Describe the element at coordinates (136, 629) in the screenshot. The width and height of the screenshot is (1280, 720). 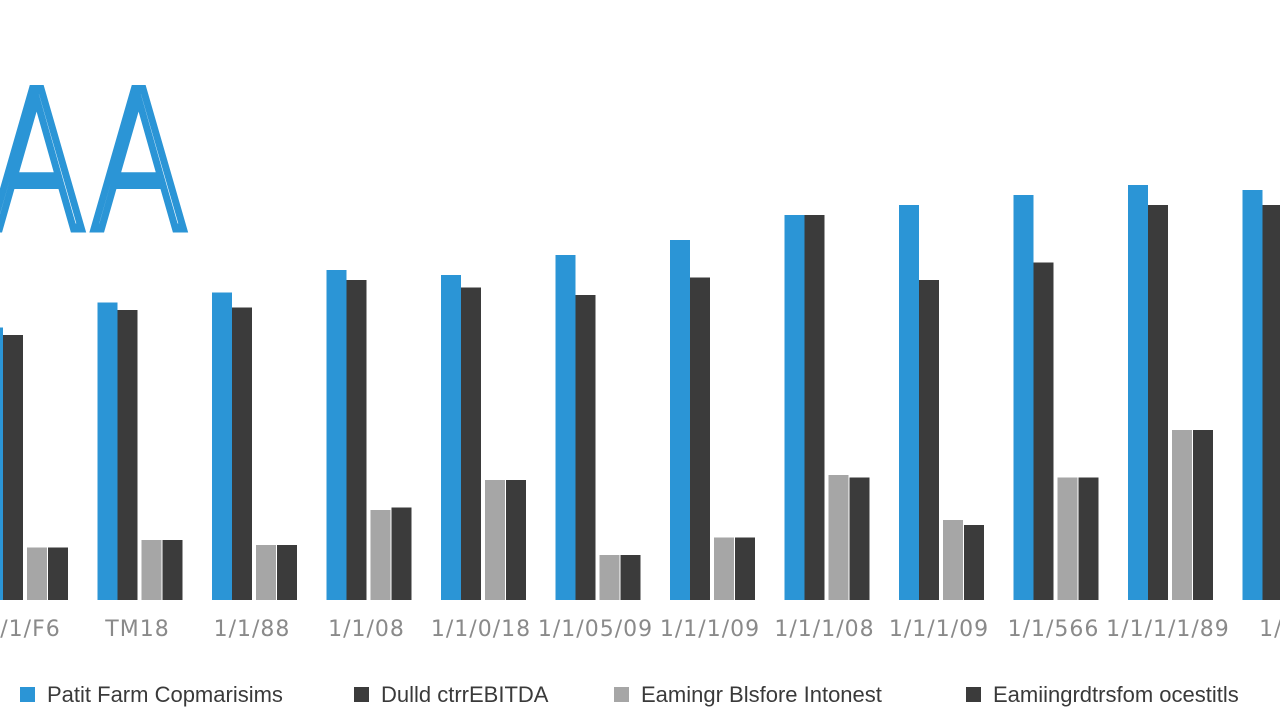
I see `x-tick-label: TM18` at that location.